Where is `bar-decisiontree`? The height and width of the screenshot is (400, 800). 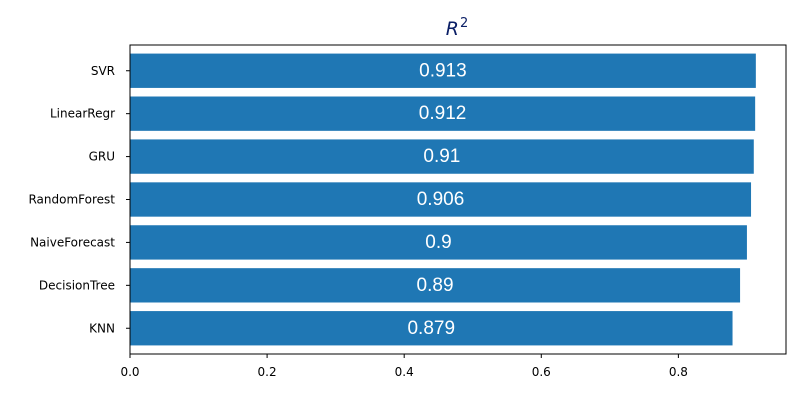 bar-decisiontree is located at coordinates (435, 285).